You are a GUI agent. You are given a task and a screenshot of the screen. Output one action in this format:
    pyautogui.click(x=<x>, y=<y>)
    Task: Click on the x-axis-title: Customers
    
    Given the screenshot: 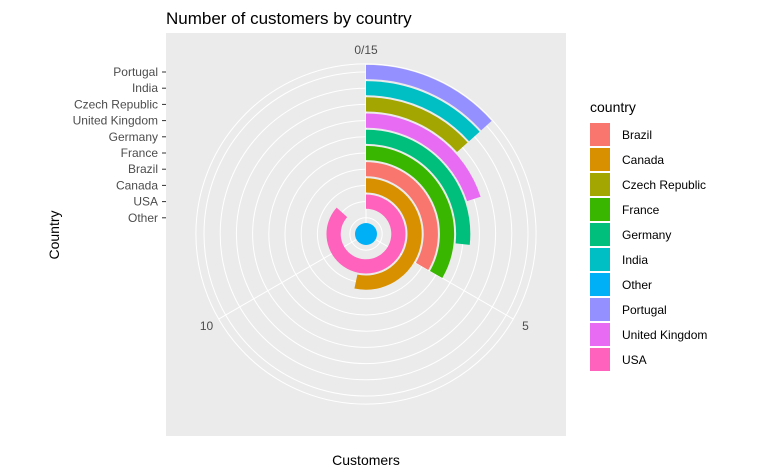 What is the action you would take?
    pyautogui.click(x=366, y=460)
    